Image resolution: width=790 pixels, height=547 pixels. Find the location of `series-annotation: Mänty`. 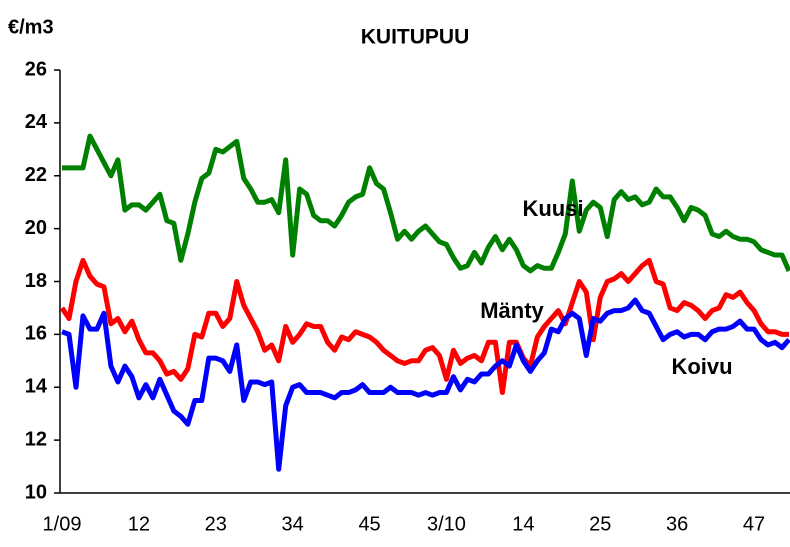

series-annotation: Mänty is located at coordinates (512, 310).